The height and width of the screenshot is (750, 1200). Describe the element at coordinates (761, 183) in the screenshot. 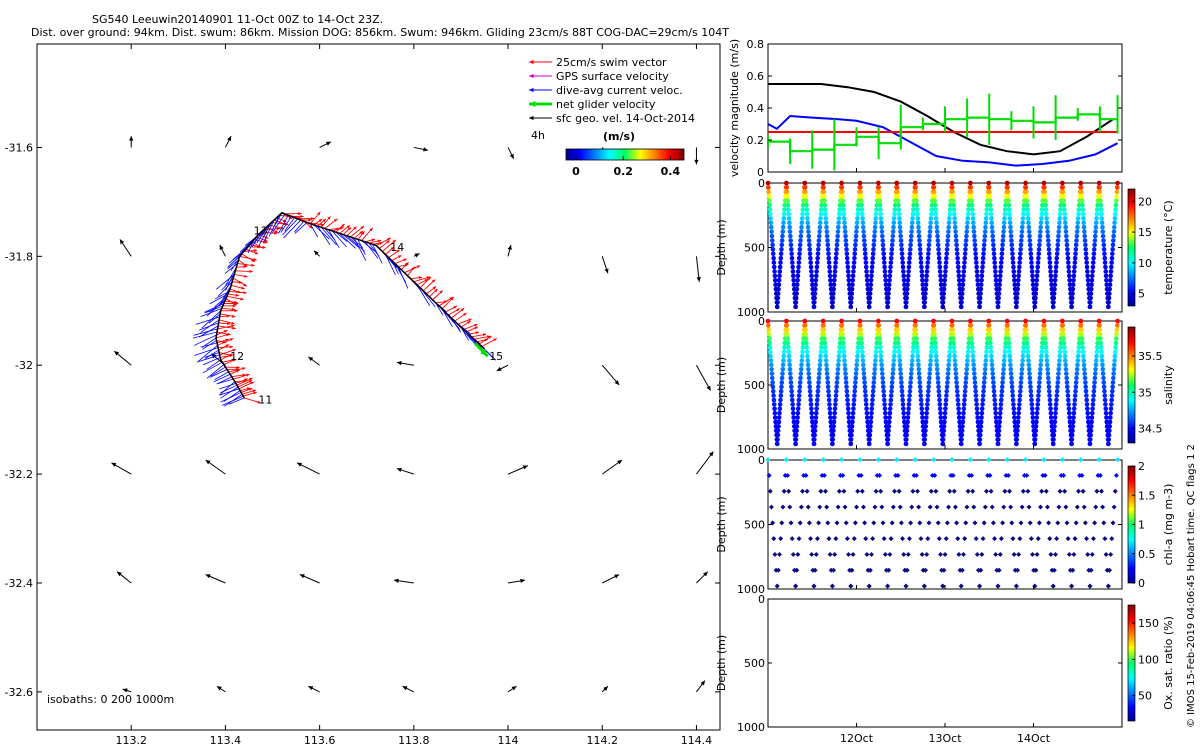

I see `section-ytick-label: 0` at that location.